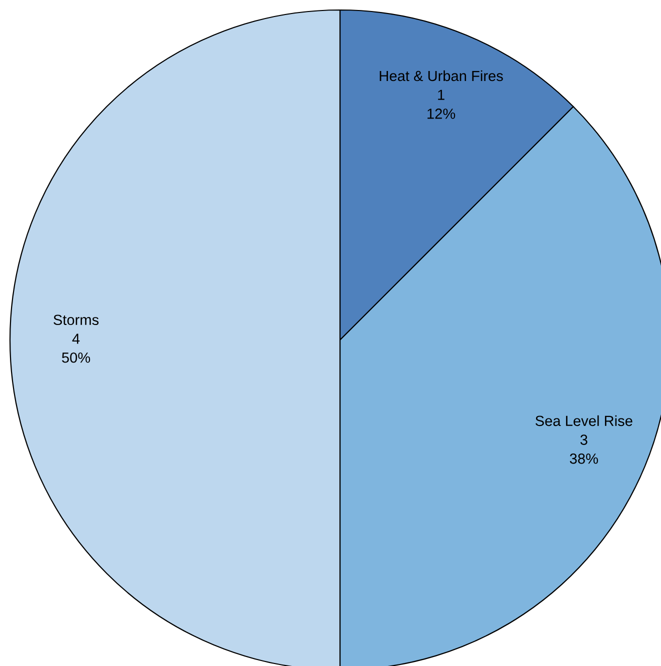 The image size is (661, 666). What do you see at coordinates (584, 449) in the screenshot?
I see `data-label: 3 38%` at bounding box center [584, 449].